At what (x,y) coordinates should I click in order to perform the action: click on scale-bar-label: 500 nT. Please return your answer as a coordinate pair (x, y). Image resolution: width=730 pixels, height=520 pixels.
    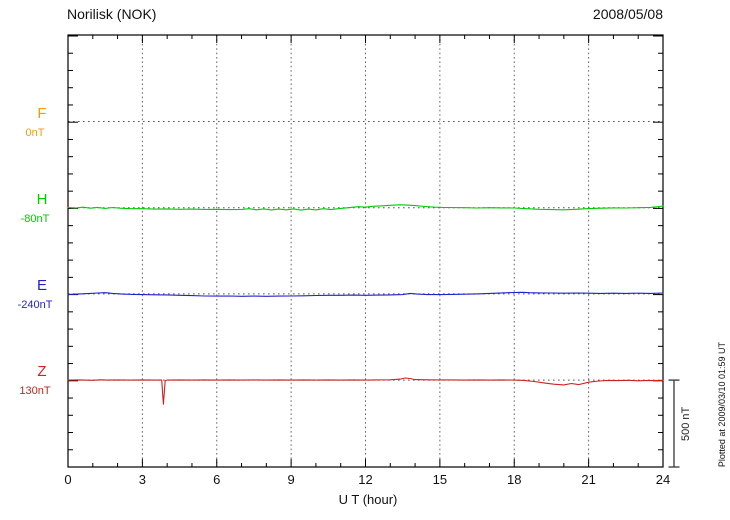
    Looking at the image, I should click on (686, 423).